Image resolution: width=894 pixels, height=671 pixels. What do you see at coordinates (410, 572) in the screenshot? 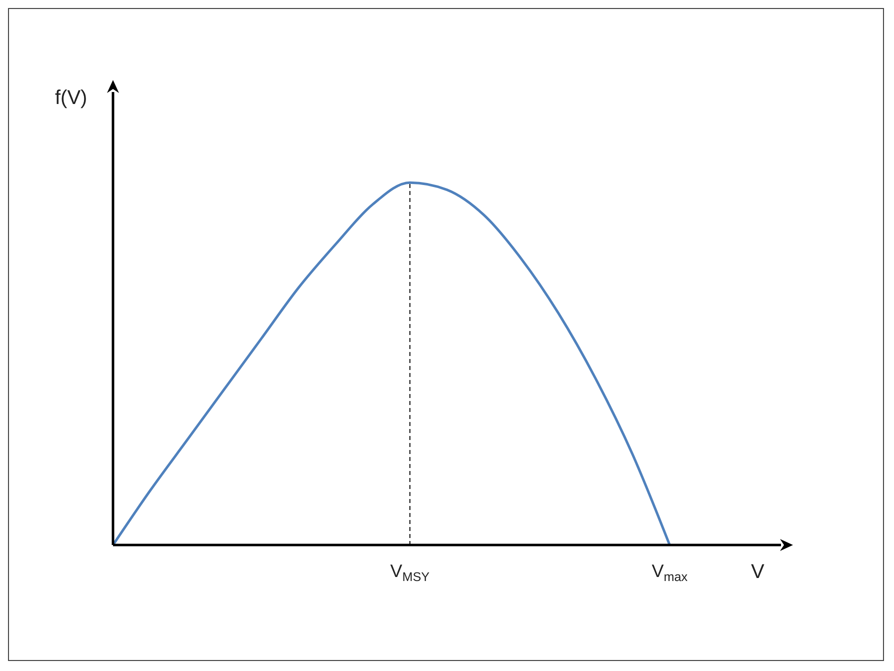
I see `x-tick-label: V$_{MSY}$` at bounding box center [410, 572].